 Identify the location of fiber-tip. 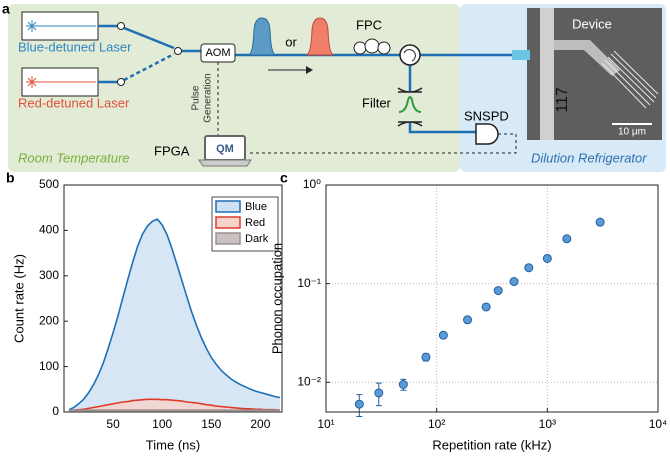
(521, 55).